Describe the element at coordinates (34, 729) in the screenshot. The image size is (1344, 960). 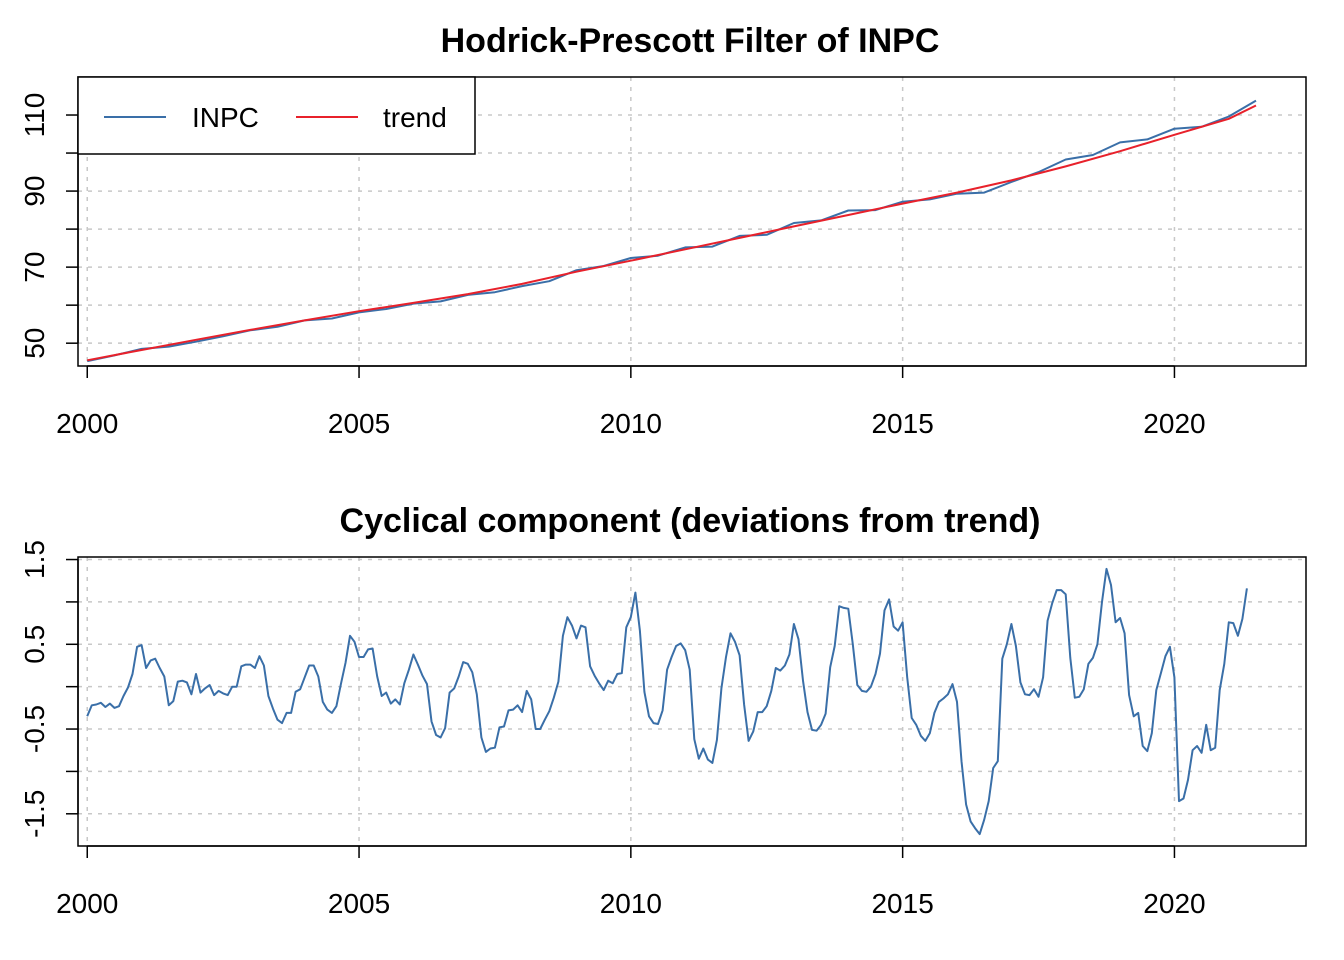
I see `y-tick-label: -0.5` at that location.